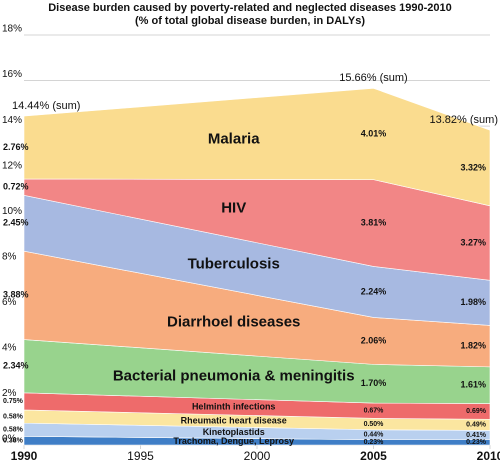 This screenshot has height=462, width=500. Describe the element at coordinates (16, 223) in the screenshot. I see `value-label: 2.45%` at that location.